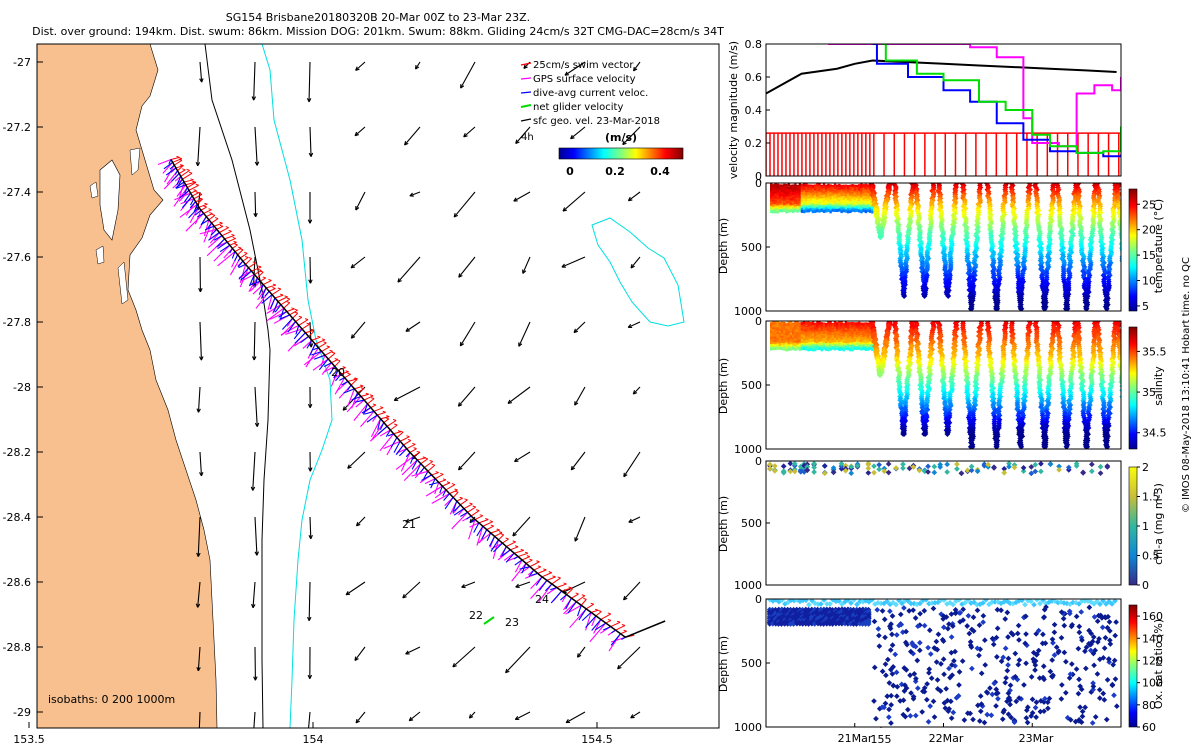 This screenshot has width=1200, height=750. What do you see at coordinates (754, 44) in the screenshot?
I see `velocity-y-tick: 0.8` at bounding box center [754, 44].